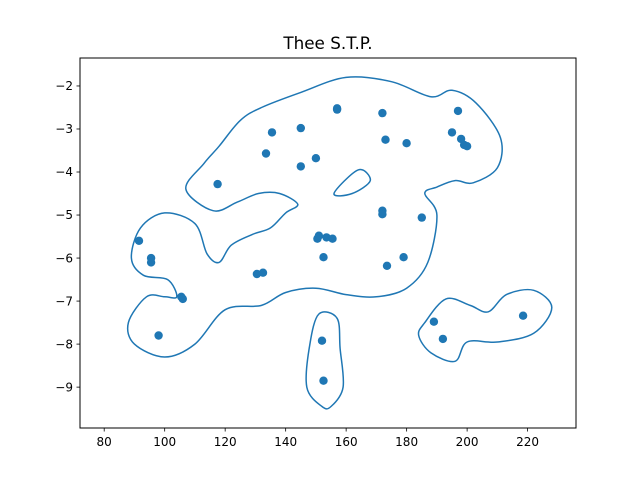 The image size is (640, 480). What do you see at coordinates (64, 344) in the screenshot?
I see `y-tick-label: −8` at bounding box center [64, 344].